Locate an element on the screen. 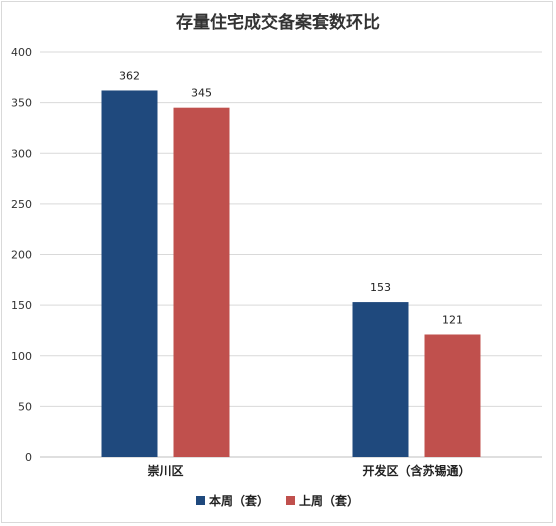  y-tick-label: 100 is located at coordinates (21, 356).